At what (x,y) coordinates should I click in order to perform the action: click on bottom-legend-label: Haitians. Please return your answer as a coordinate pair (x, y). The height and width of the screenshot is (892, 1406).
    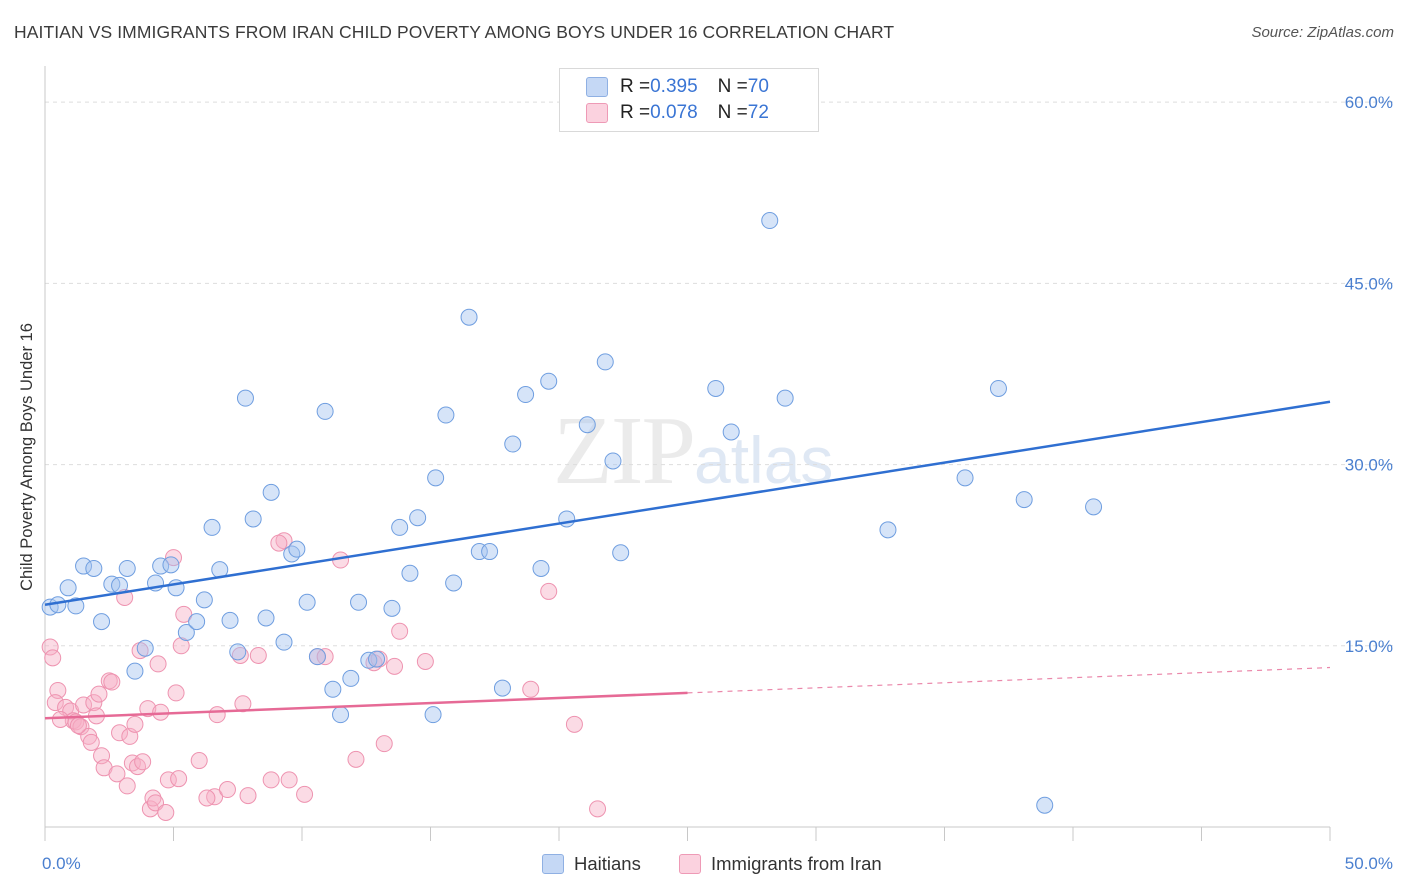
    Looking at the image, I should click on (607, 863).